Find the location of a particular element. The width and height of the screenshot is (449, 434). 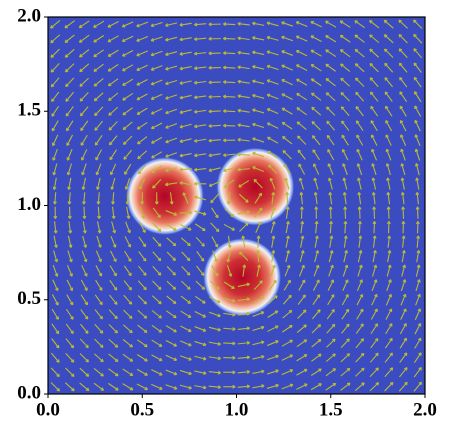

x-tick-label: 0.0 is located at coordinates (48, 409).